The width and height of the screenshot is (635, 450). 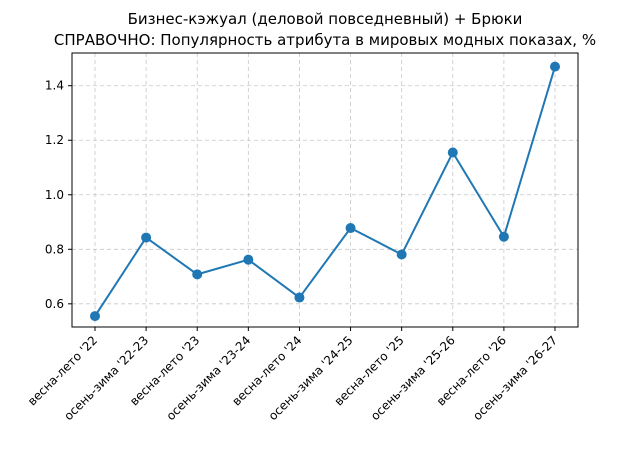 I want to click on y-tick-label: 1.4, so click(x=54, y=86).